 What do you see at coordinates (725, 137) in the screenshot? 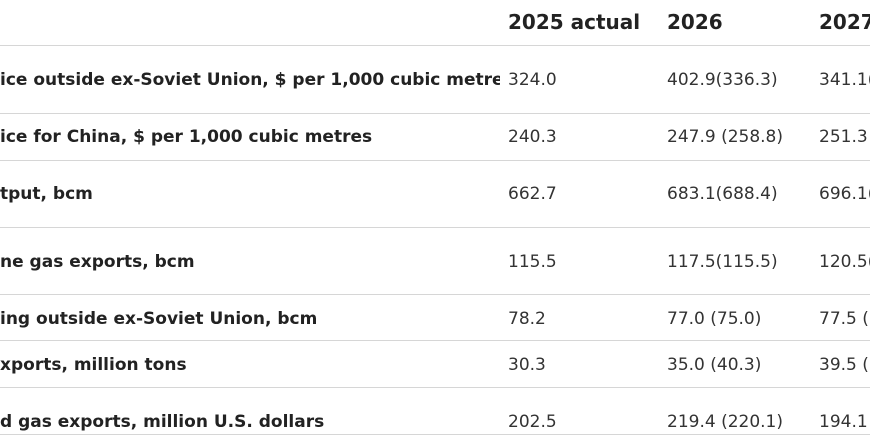
I see `value-2026: 247.9 (258.8)` at bounding box center [725, 137].